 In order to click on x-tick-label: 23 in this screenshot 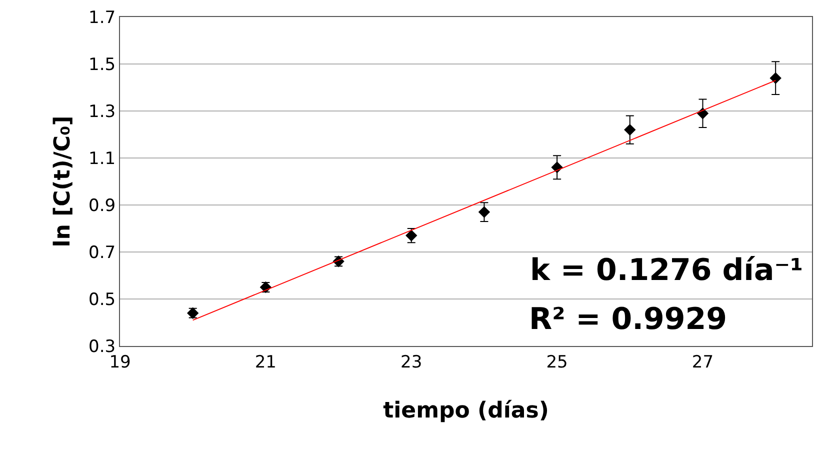, I will do `click(411, 362)`.